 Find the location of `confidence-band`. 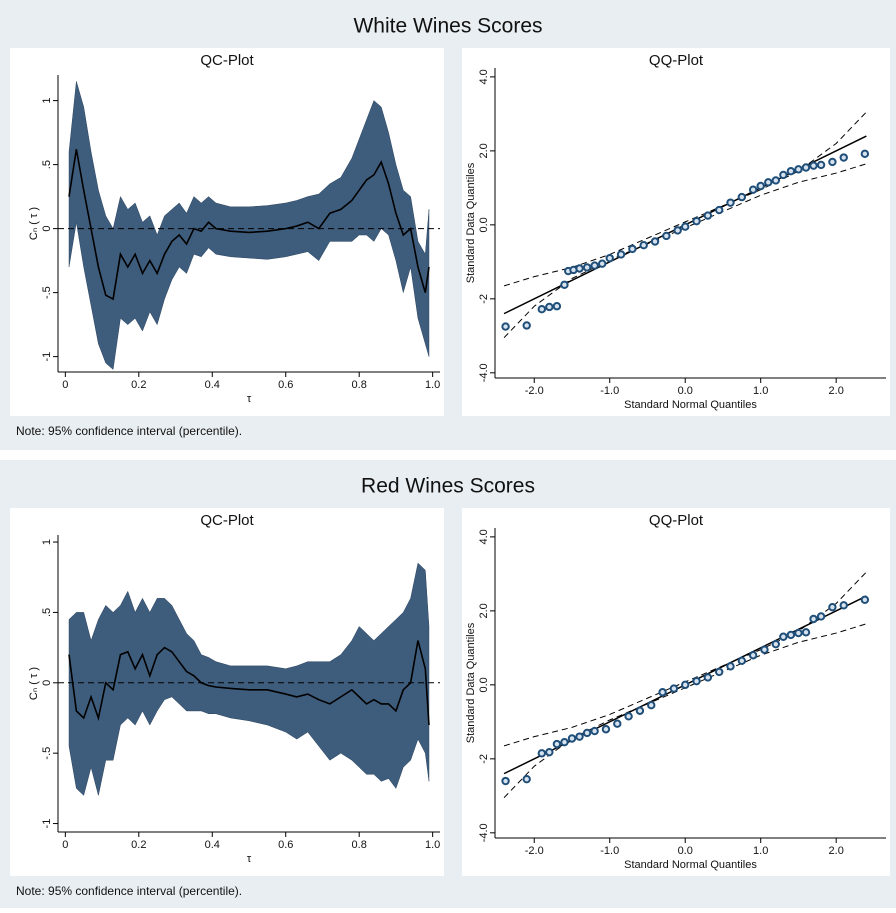

confidence-band is located at coordinates (249, 225).